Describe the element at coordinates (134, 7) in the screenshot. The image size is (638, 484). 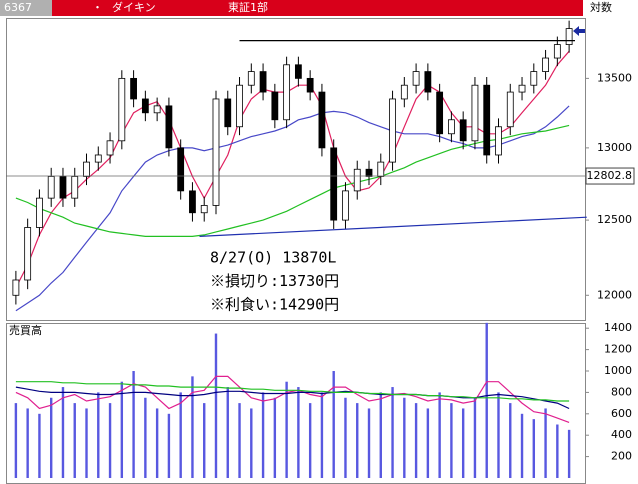
I see `stock-name: ダイキン` at that location.